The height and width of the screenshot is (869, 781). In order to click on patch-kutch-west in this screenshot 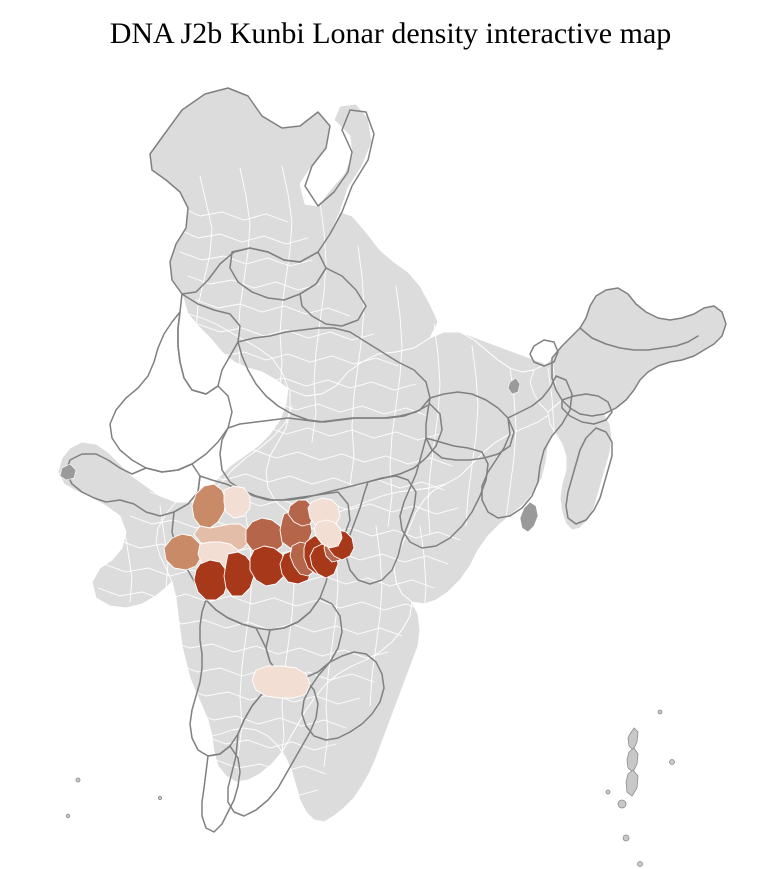, I will do `click(68, 472)`.